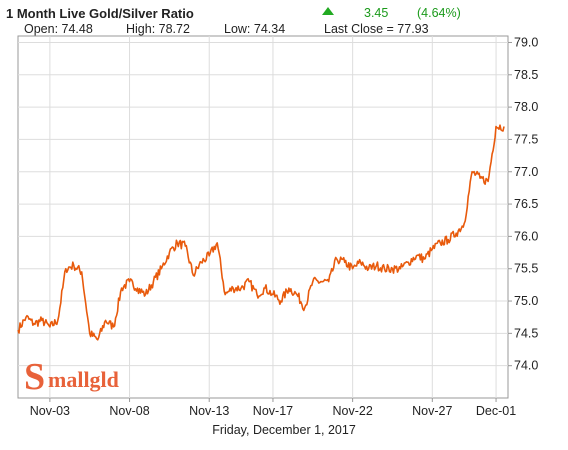  I want to click on svg-text: S, so click(34, 376).